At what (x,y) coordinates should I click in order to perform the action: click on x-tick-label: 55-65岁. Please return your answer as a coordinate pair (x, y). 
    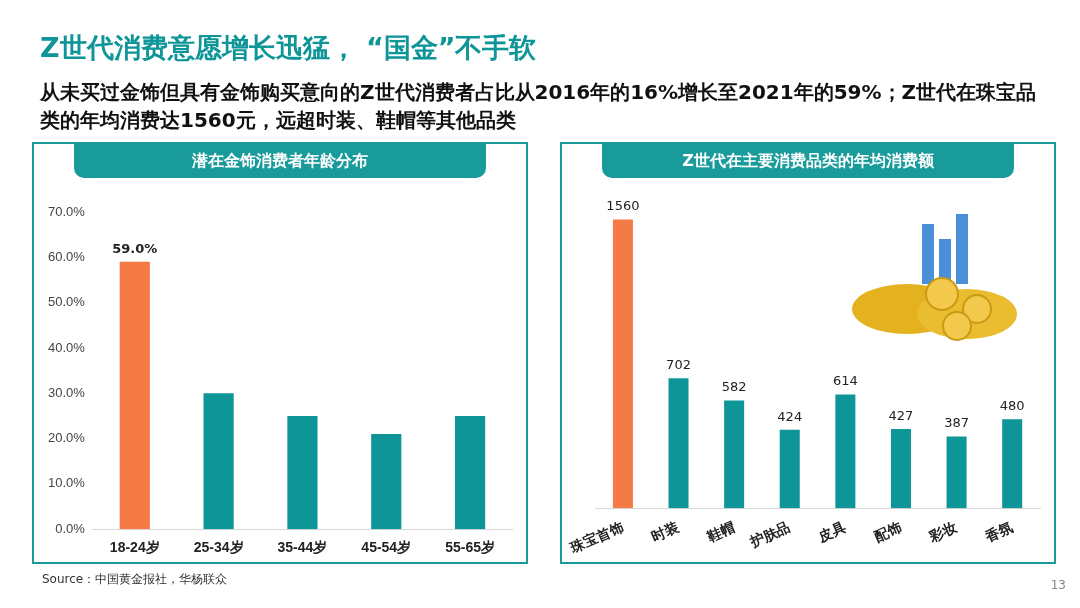
    Looking at the image, I should click on (470, 547).